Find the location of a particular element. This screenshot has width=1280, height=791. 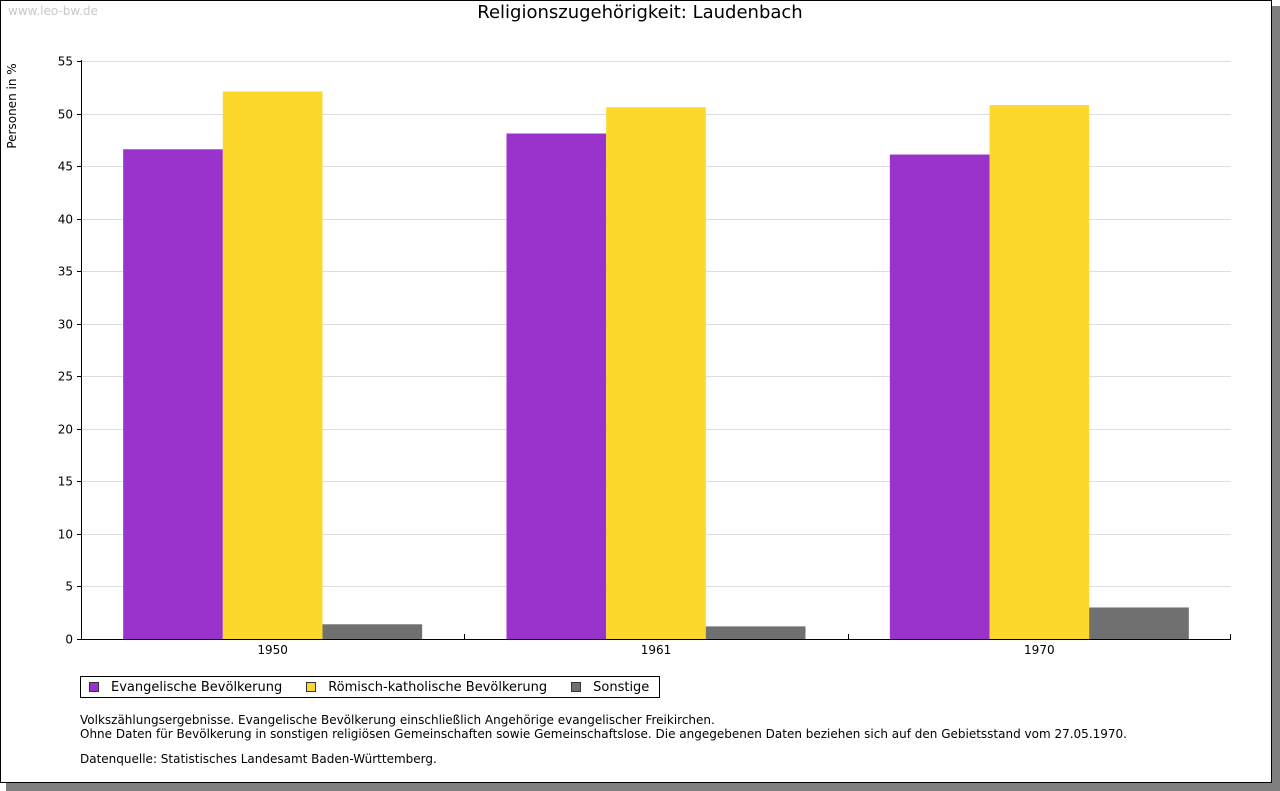

legend-label: Evangelische Bevölkerung is located at coordinates (197, 687).